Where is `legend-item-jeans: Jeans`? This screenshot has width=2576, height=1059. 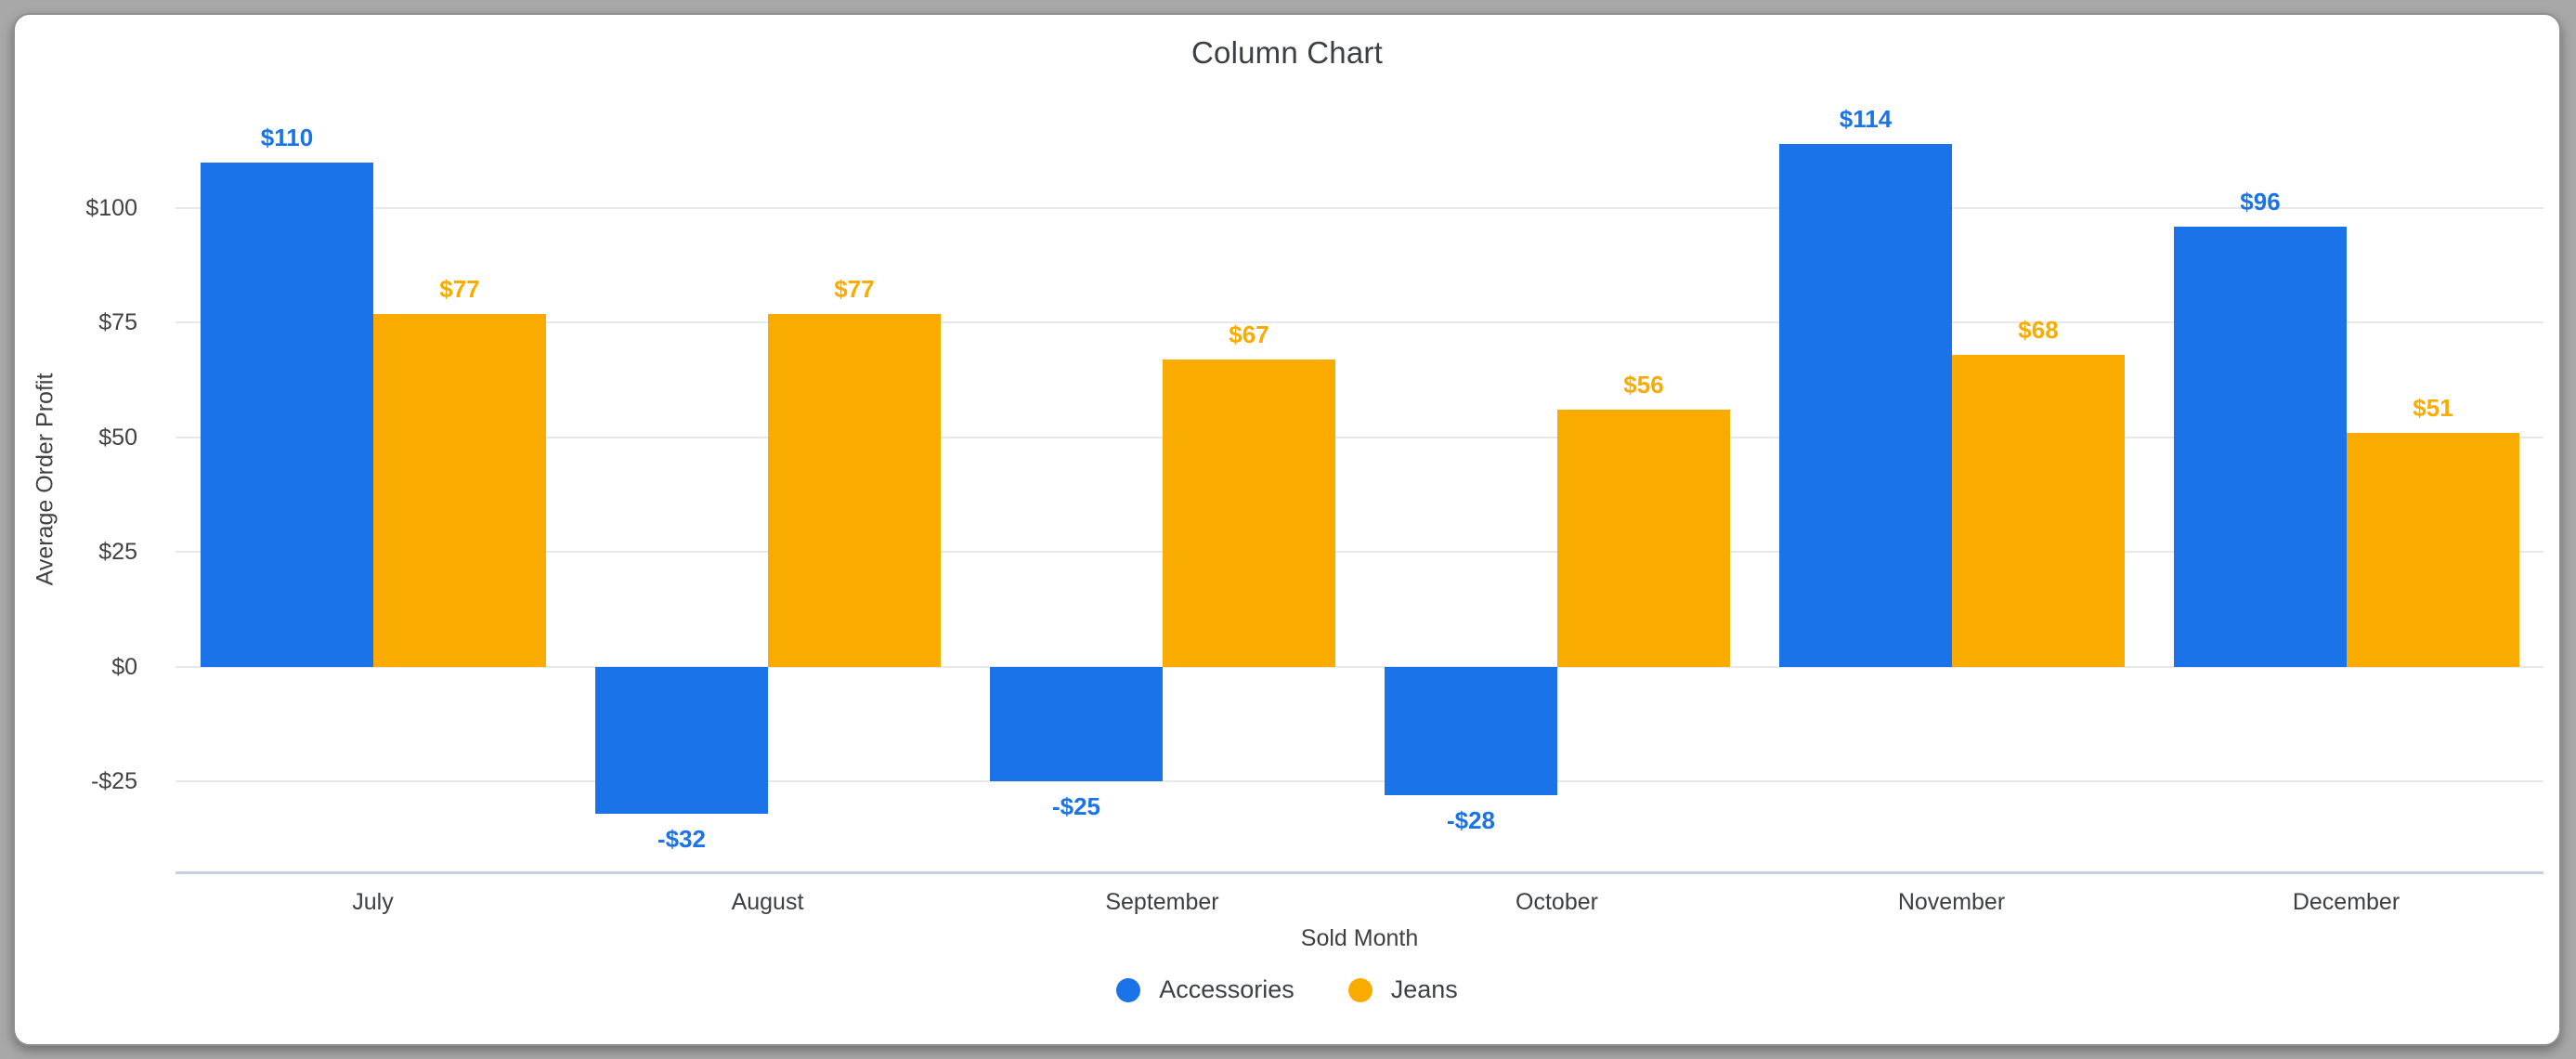
legend-item-jeans: Jeans is located at coordinates (1403, 989).